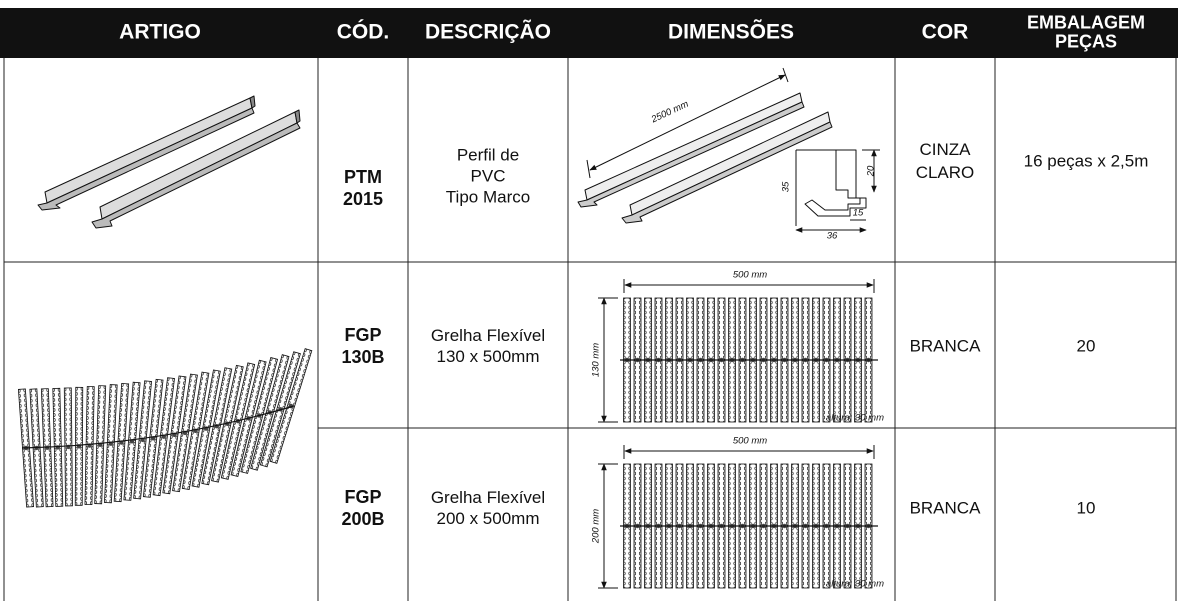  I want to click on product-code: 200B, so click(362, 519).